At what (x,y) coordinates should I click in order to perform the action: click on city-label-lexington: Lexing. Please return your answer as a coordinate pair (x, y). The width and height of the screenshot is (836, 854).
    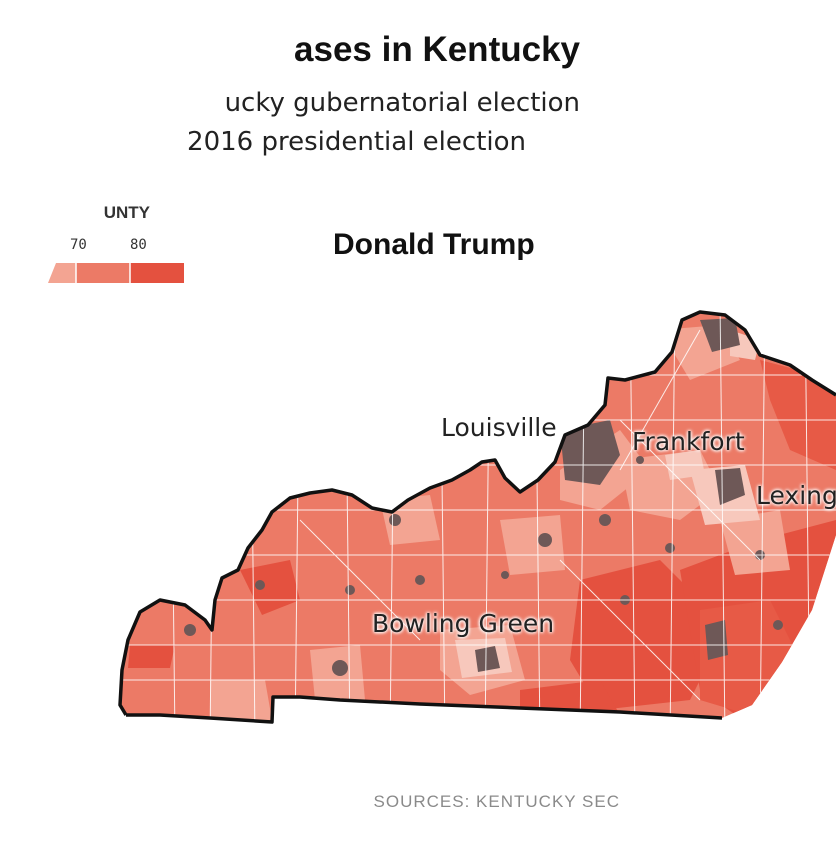
    Looking at the image, I should click on (796, 495).